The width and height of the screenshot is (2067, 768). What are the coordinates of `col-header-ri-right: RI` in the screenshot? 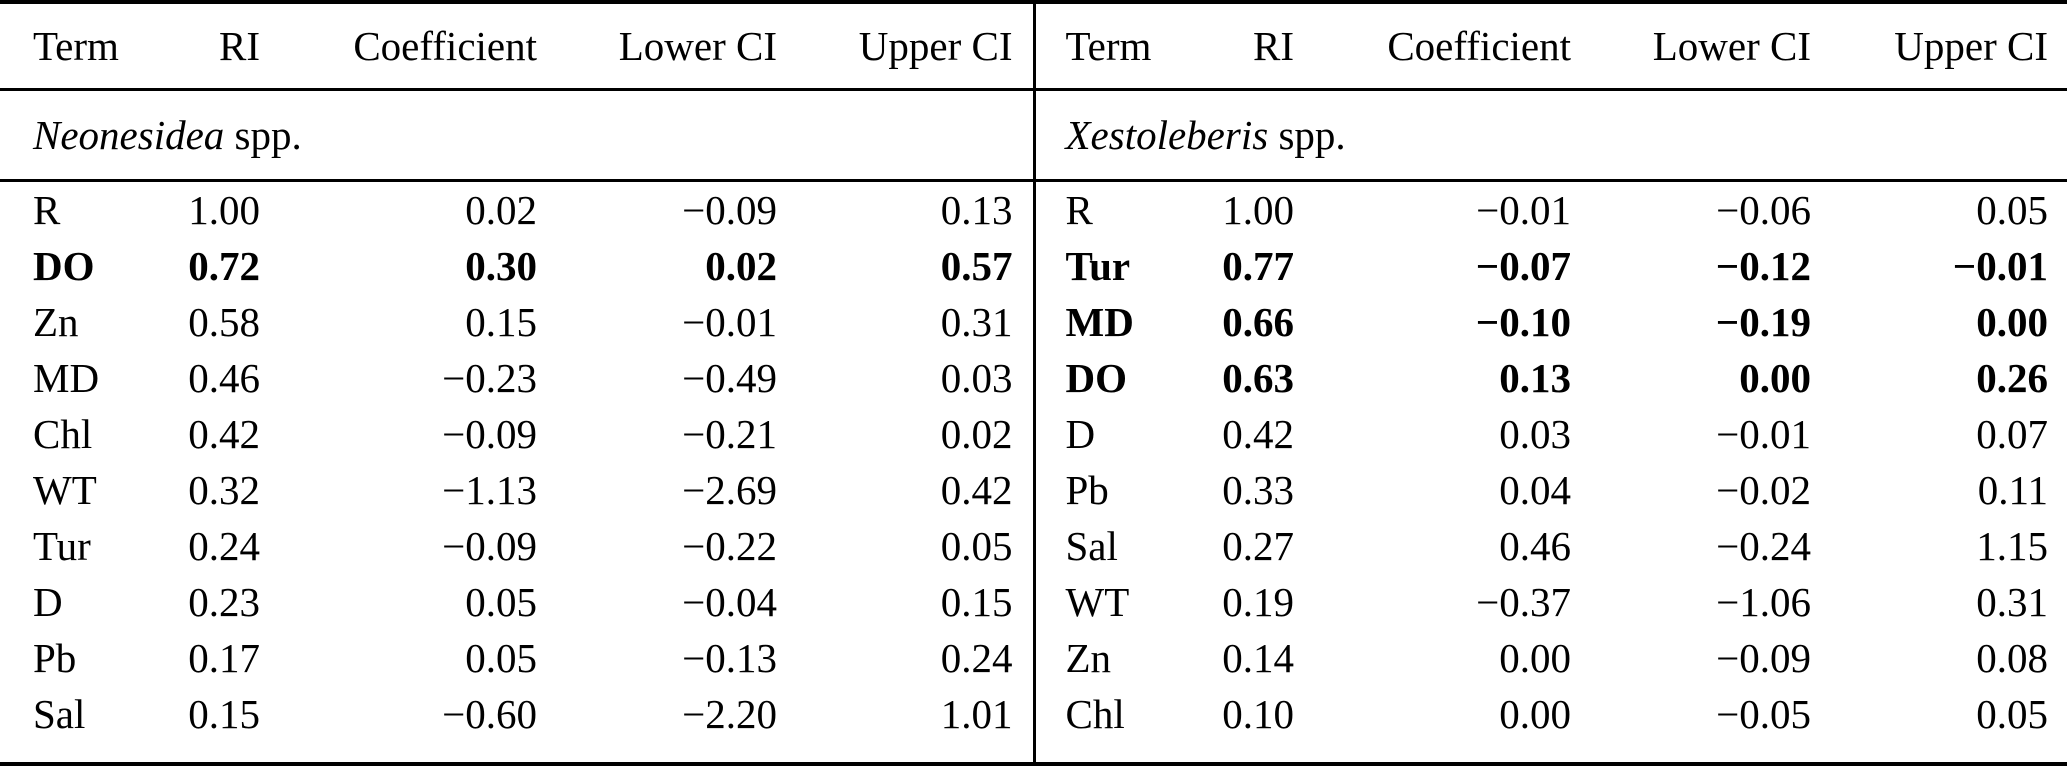 It's located at (1239, 46).